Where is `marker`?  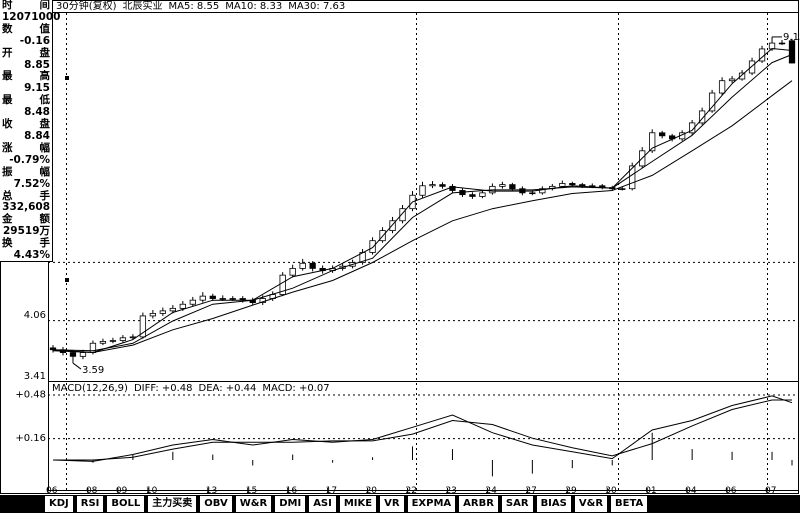 marker is located at coordinates (67, 78).